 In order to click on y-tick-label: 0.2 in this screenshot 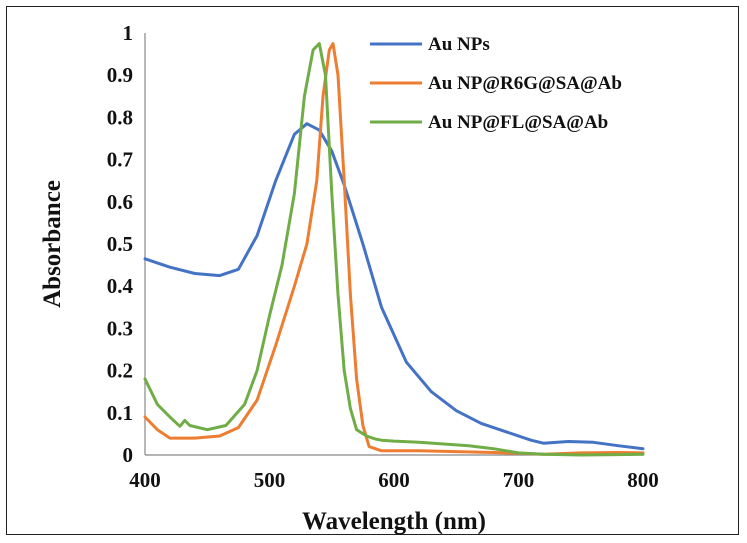, I will do `click(120, 371)`.